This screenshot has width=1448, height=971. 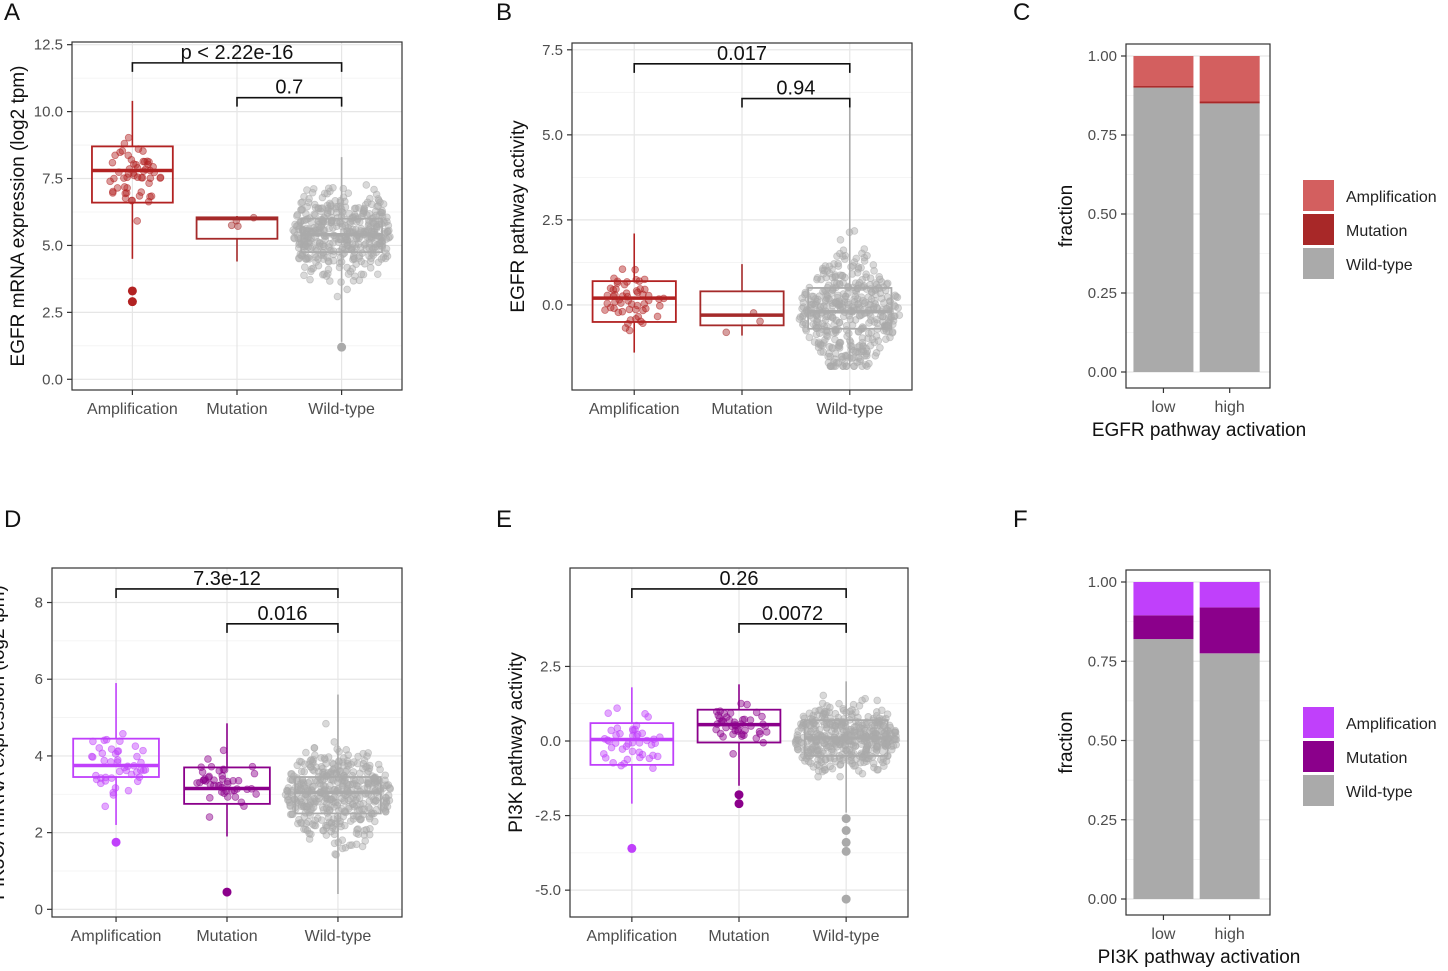 I want to click on box-mutation, so click(x=742, y=308).